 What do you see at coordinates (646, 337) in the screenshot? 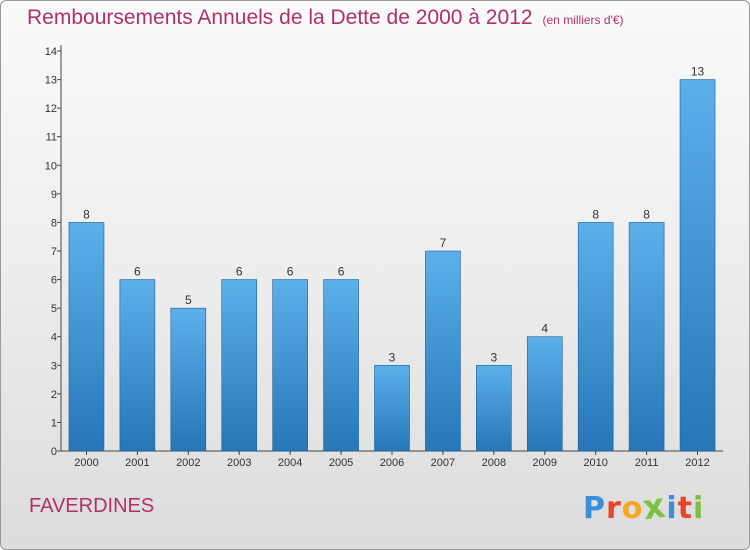
I see `bar-2011` at bounding box center [646, 337].